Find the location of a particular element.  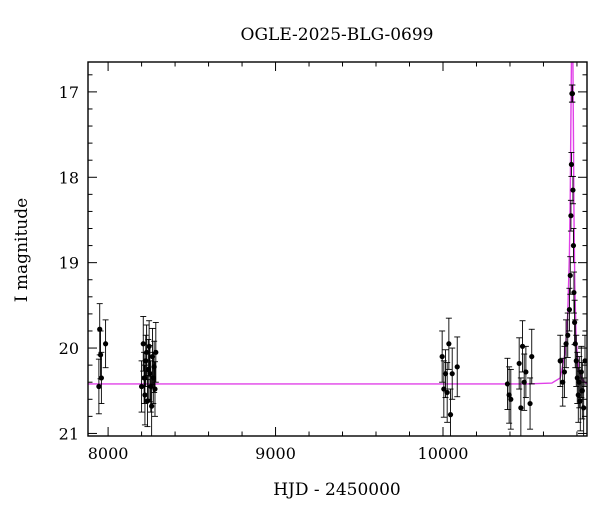

x-tick-label: 10000 is located at coordinates (443, 453).